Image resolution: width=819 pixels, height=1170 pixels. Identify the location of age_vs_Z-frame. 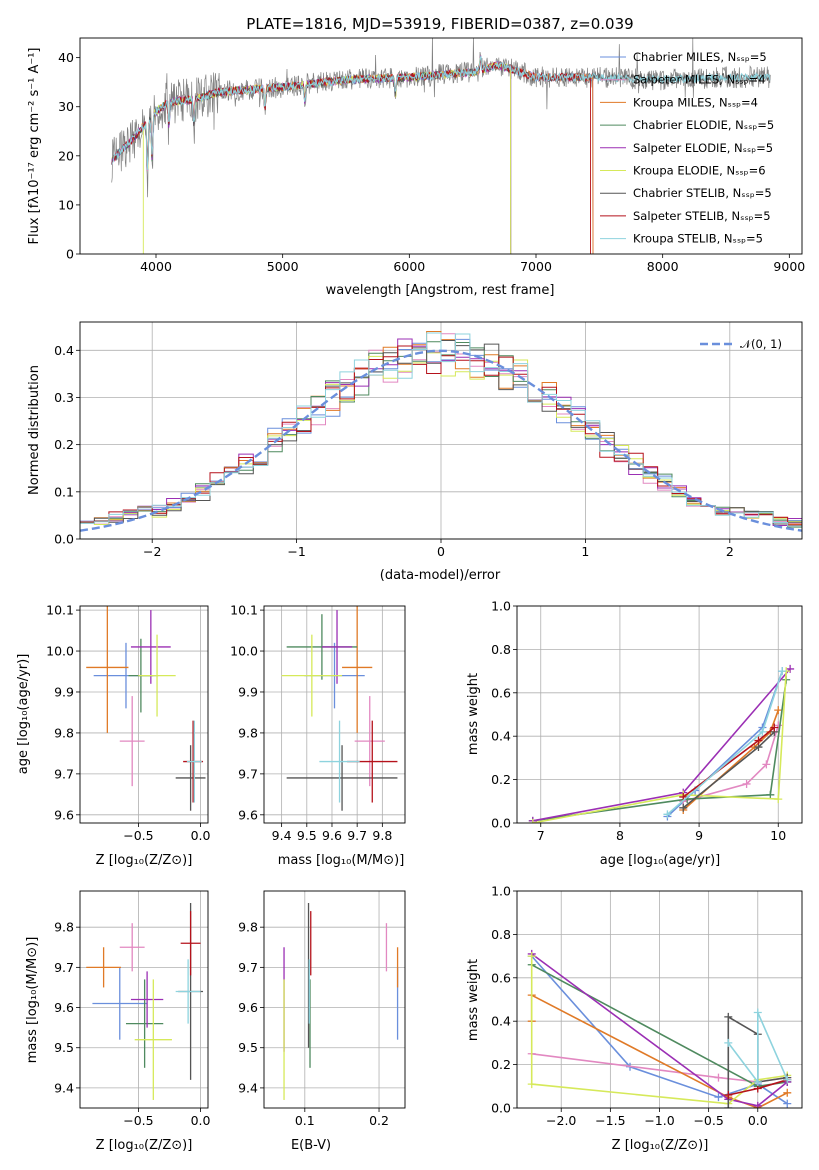
(144, 714).